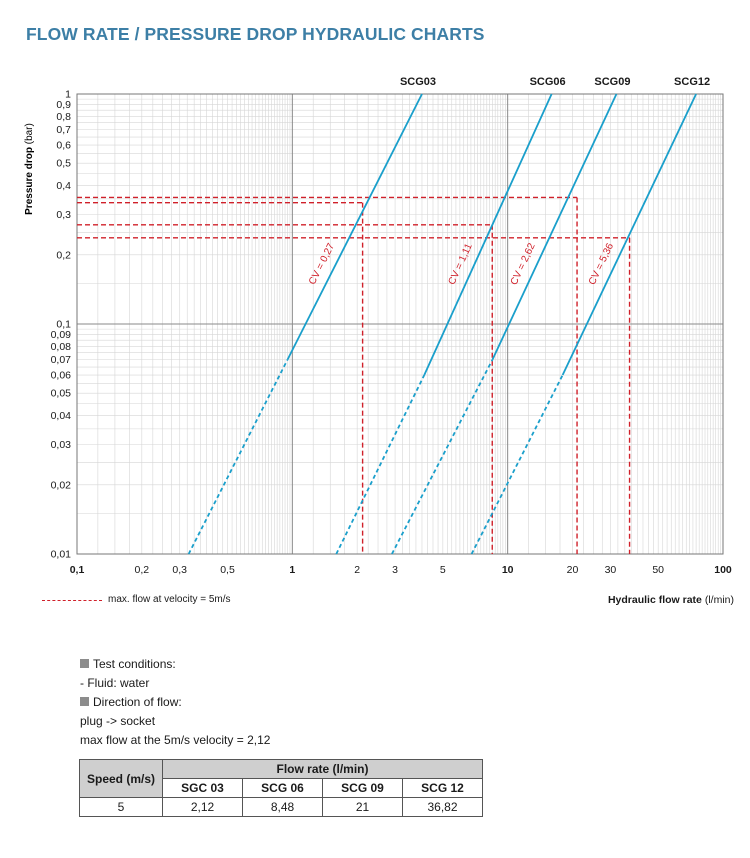  I want to click on table-cell: 8,48, so click(282, 807).